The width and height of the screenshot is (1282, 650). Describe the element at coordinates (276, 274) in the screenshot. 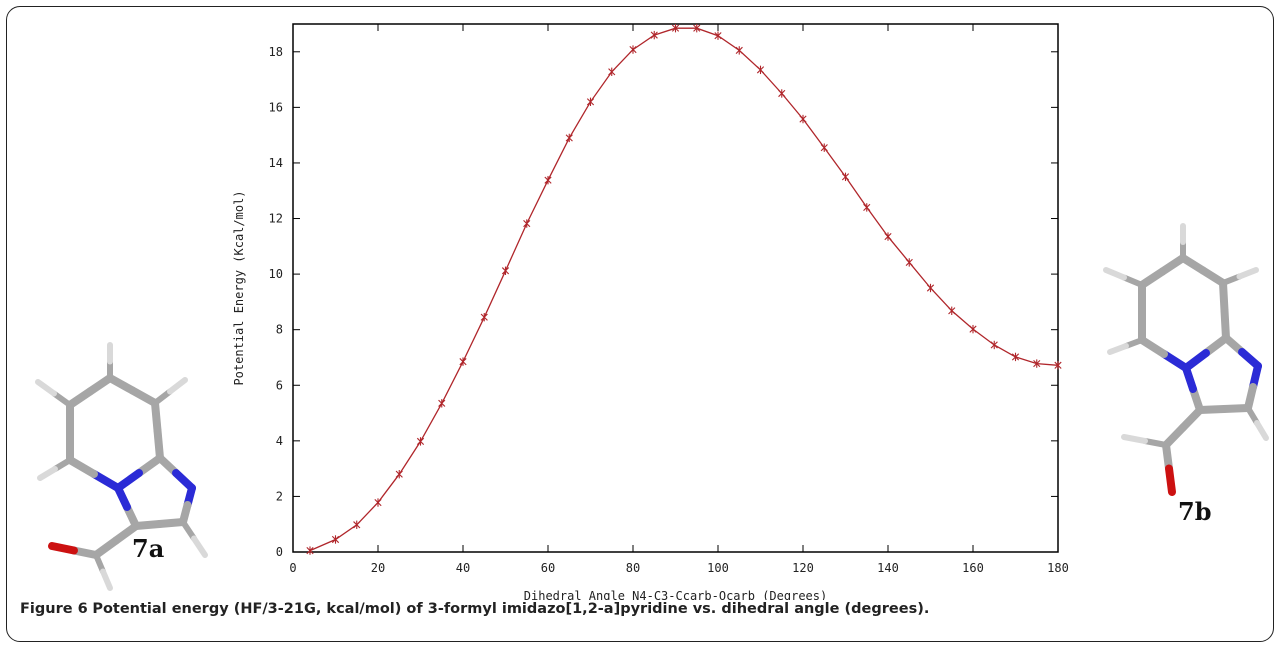

I see `y-tick-label: 10` at that location.